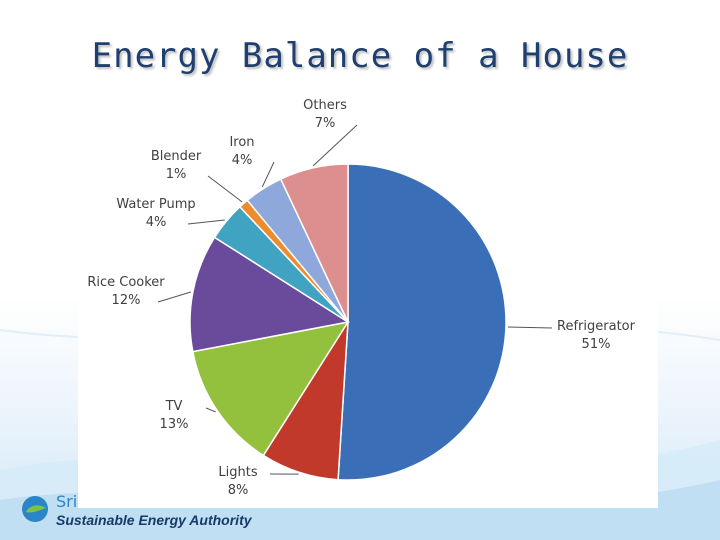 Image resolution: width=720 pixels, height=540 pixels. Describe the element at coordinates (335, 145) in the screenshot. I see `leader-line-others` at that location.